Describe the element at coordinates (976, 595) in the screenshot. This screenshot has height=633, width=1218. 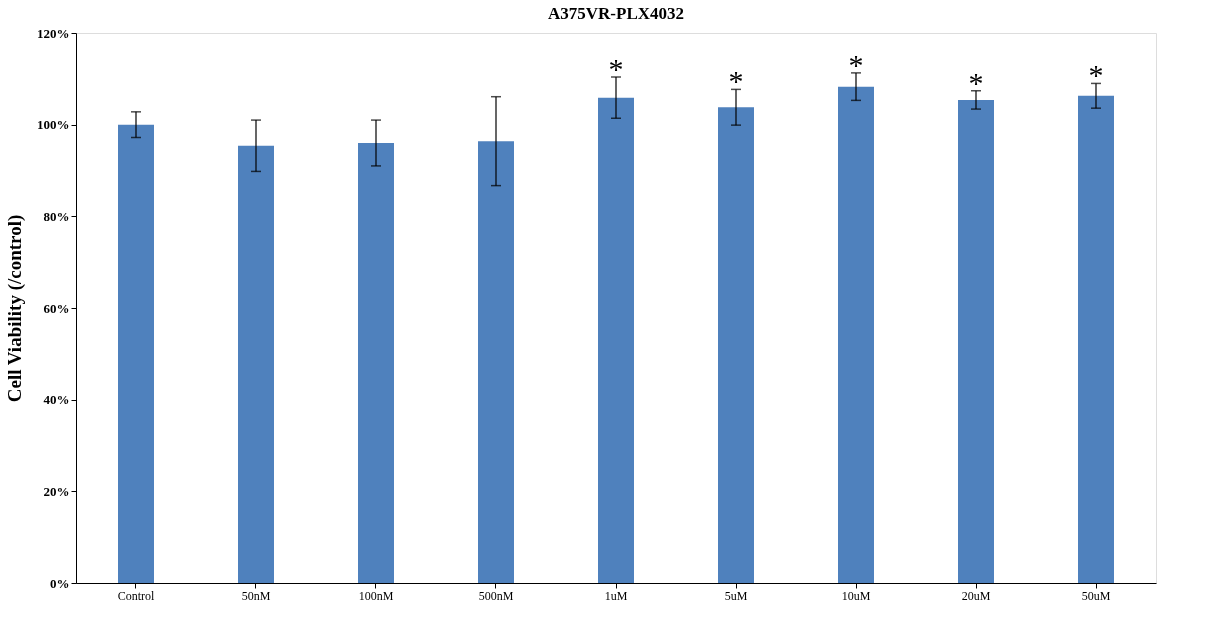
I see `x-tick-label: 20uM` at that location.